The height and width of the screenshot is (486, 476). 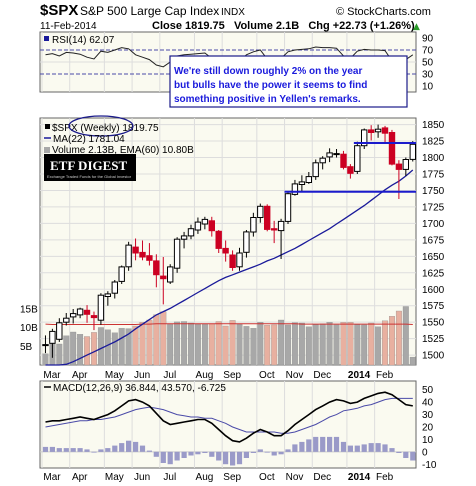 I want to click on price-legend: $SPX (Weekly) 1819.75, so click(x=105, y=128).